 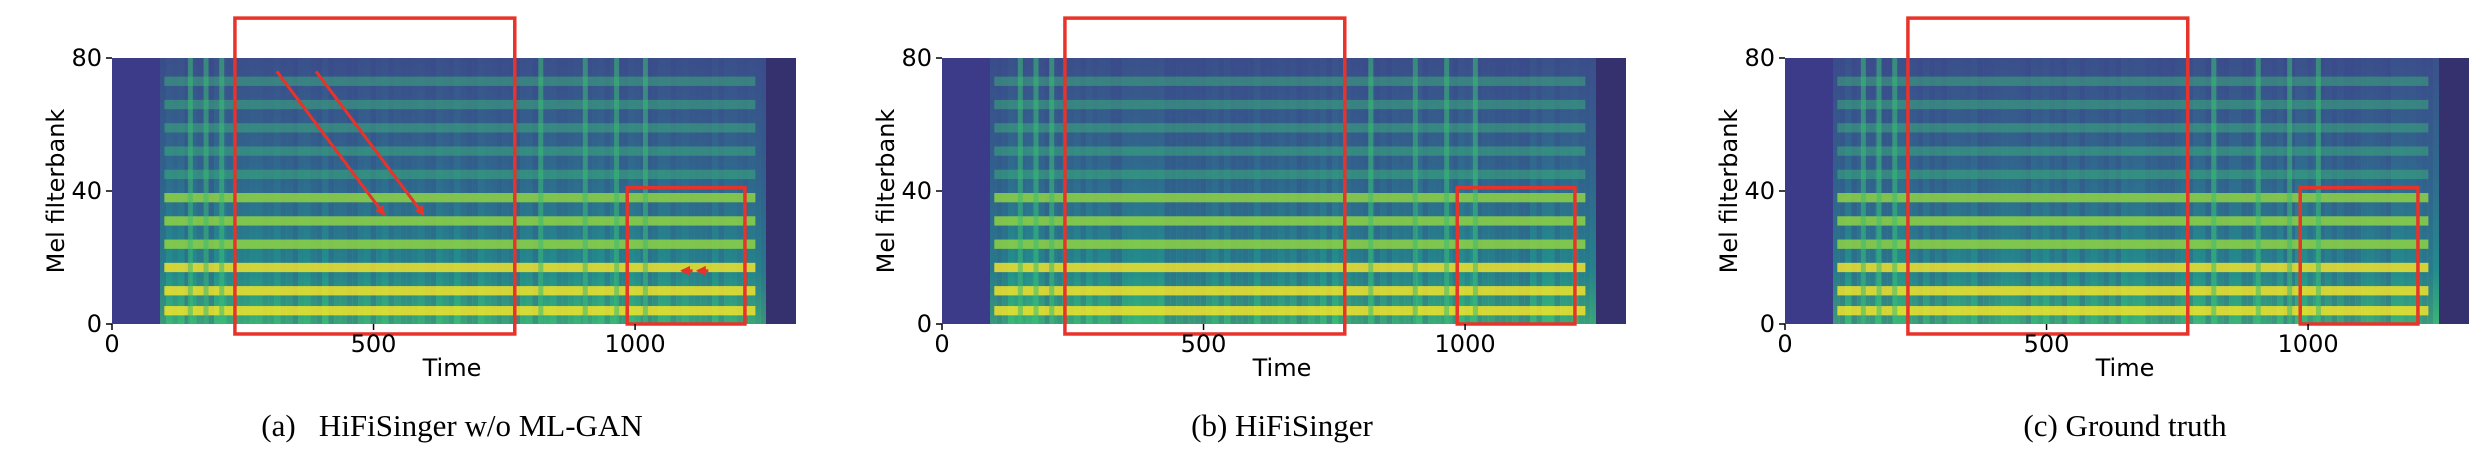 What do you see at coordinates (2359, 255) in the screenshot?
I see `highlight-box` at bounding box center [2359, 255].